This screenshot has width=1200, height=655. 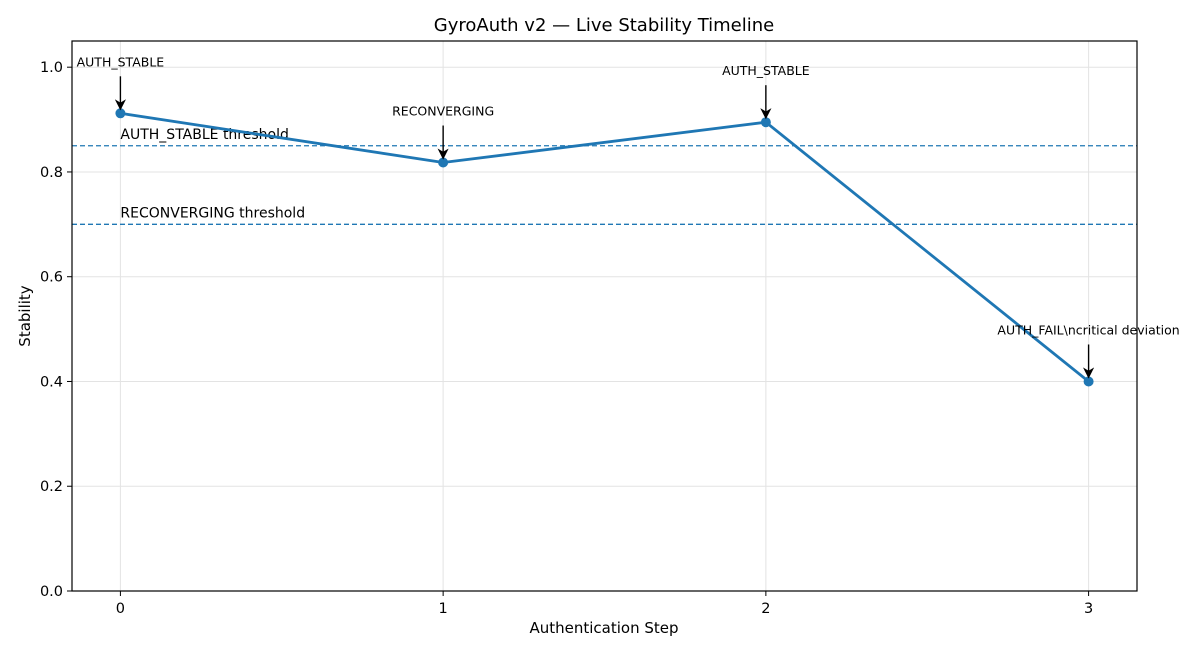 I want to click on annotation-label: AUTH_FAIL\ncritical deviation, so click(x=1088, y=329).